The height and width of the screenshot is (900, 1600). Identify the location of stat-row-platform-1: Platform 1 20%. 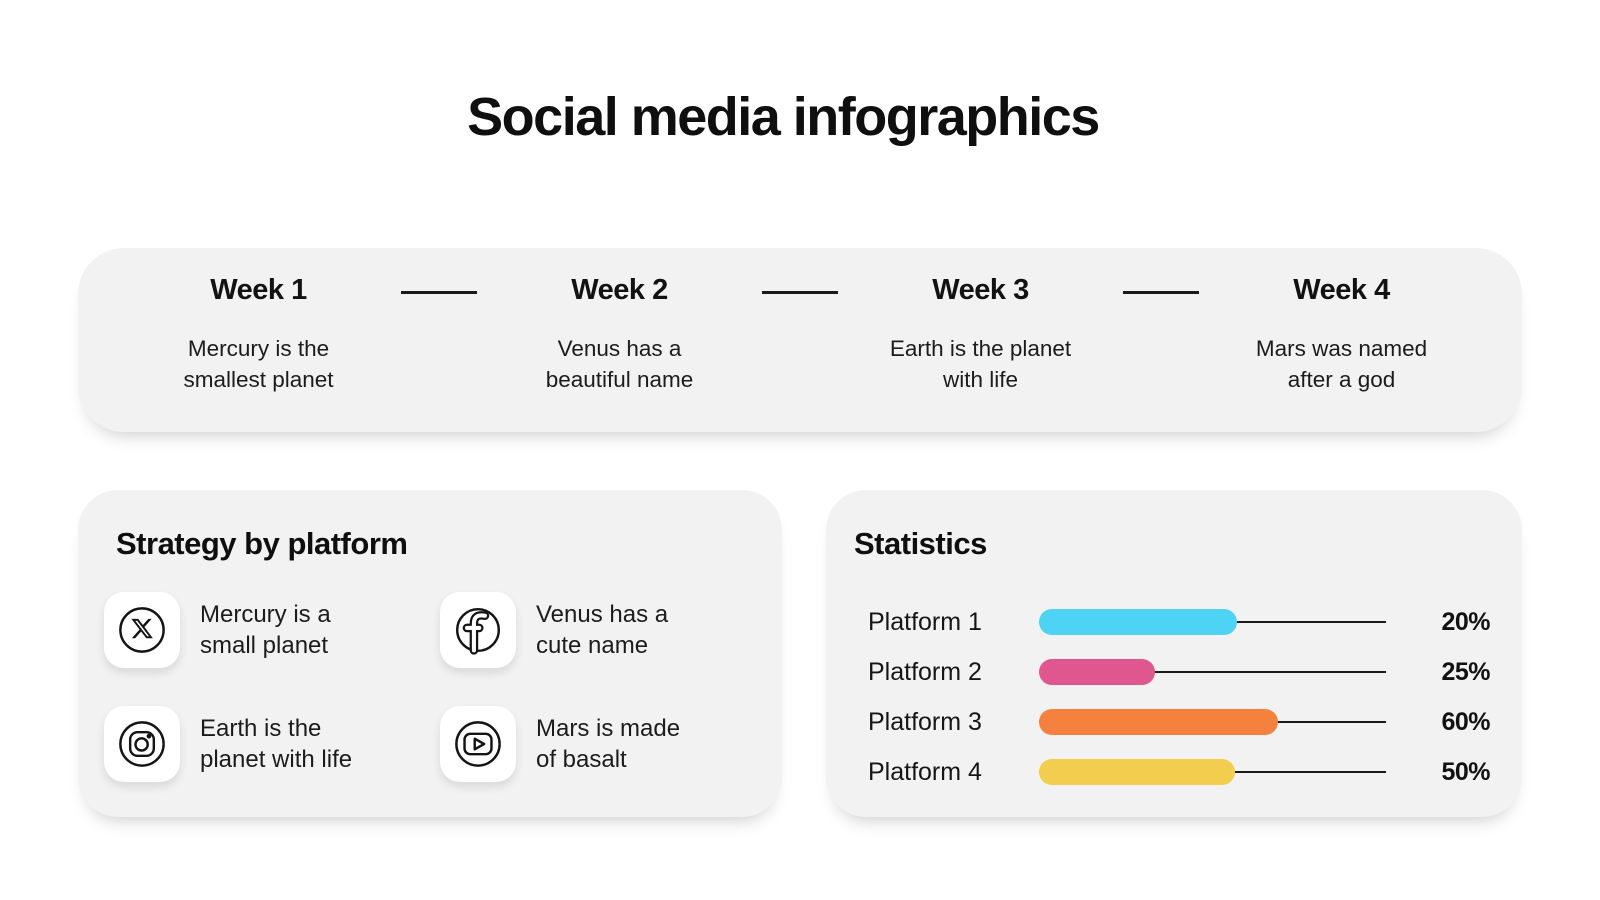
(1174, 622).